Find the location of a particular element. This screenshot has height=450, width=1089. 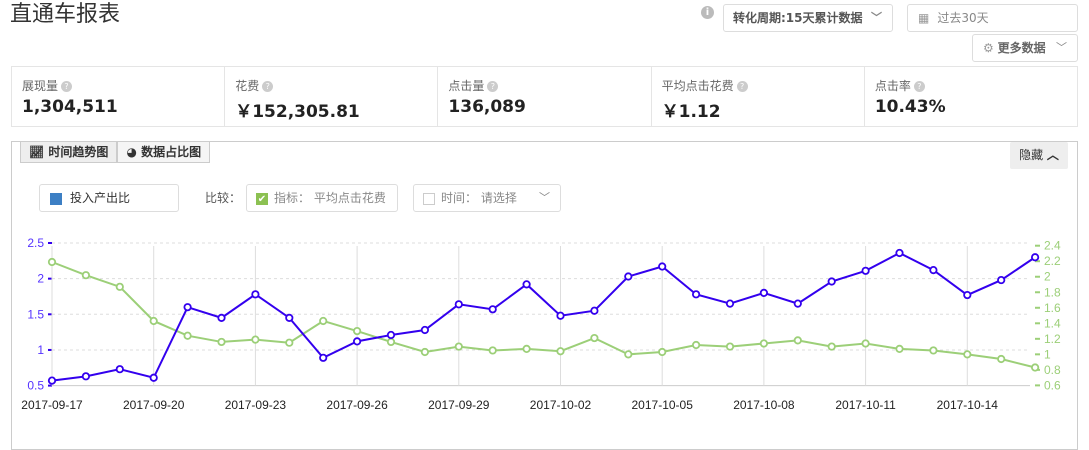

tab-time-trend: 📈︎ 时间趋势图 is located at coordinates (69, 152).